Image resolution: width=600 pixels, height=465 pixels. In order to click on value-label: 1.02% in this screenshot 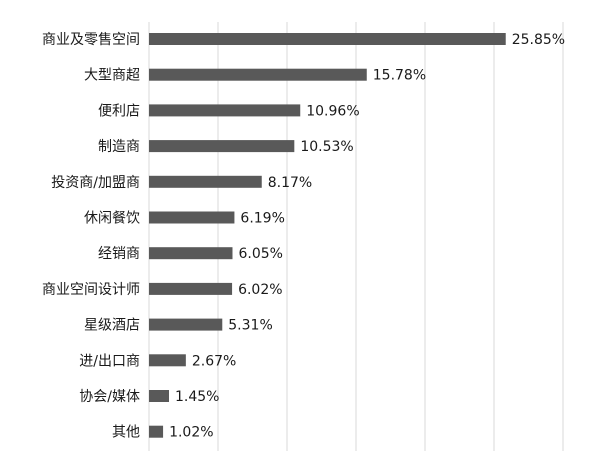, I will do `click(191, 433)`.